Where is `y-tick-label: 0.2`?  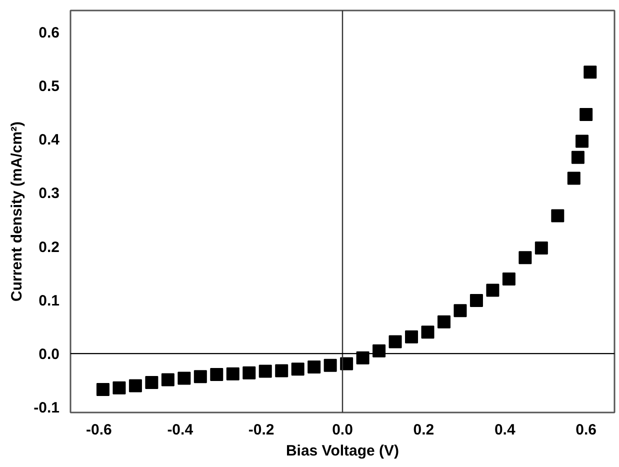 y-tick-label: 0.2 is located at coordinates (49, 247).